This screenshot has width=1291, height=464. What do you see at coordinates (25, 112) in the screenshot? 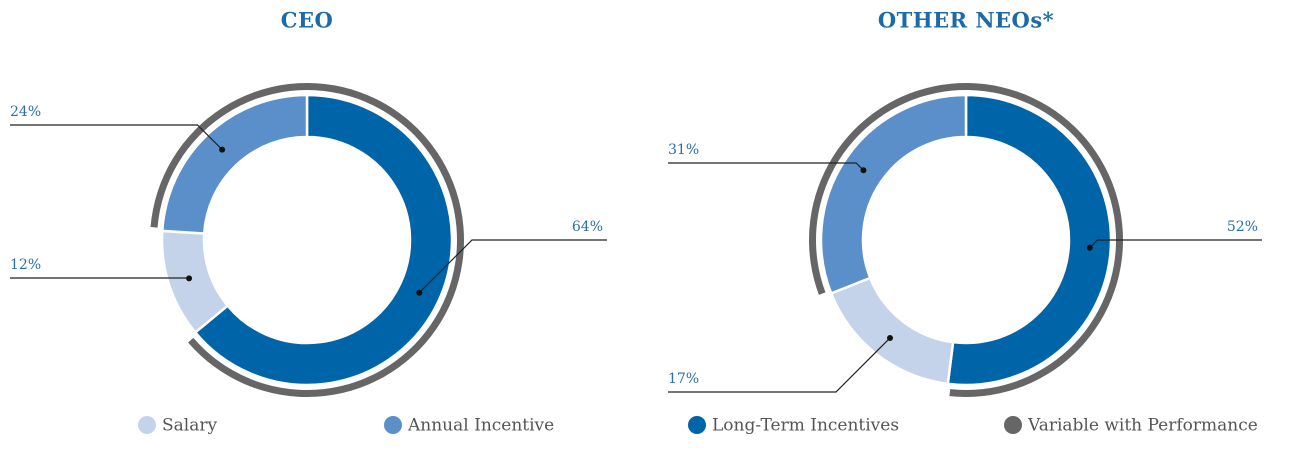
I see `value-label: 24%` at bounding box center [25, 112].